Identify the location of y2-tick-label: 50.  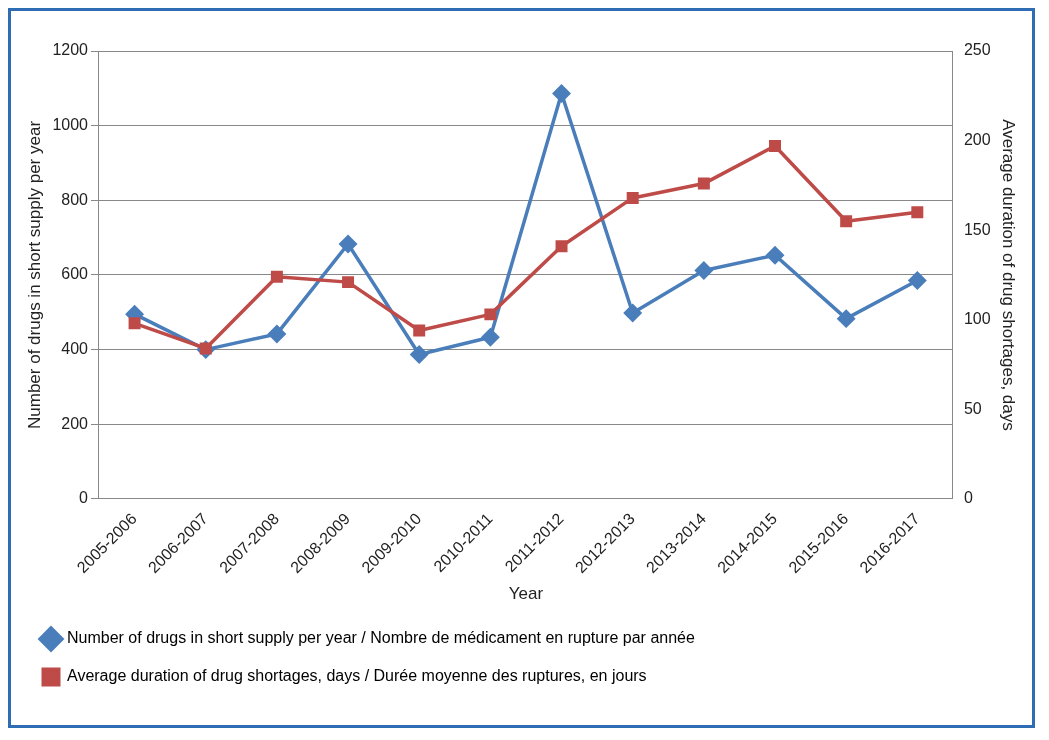
(972, 408).